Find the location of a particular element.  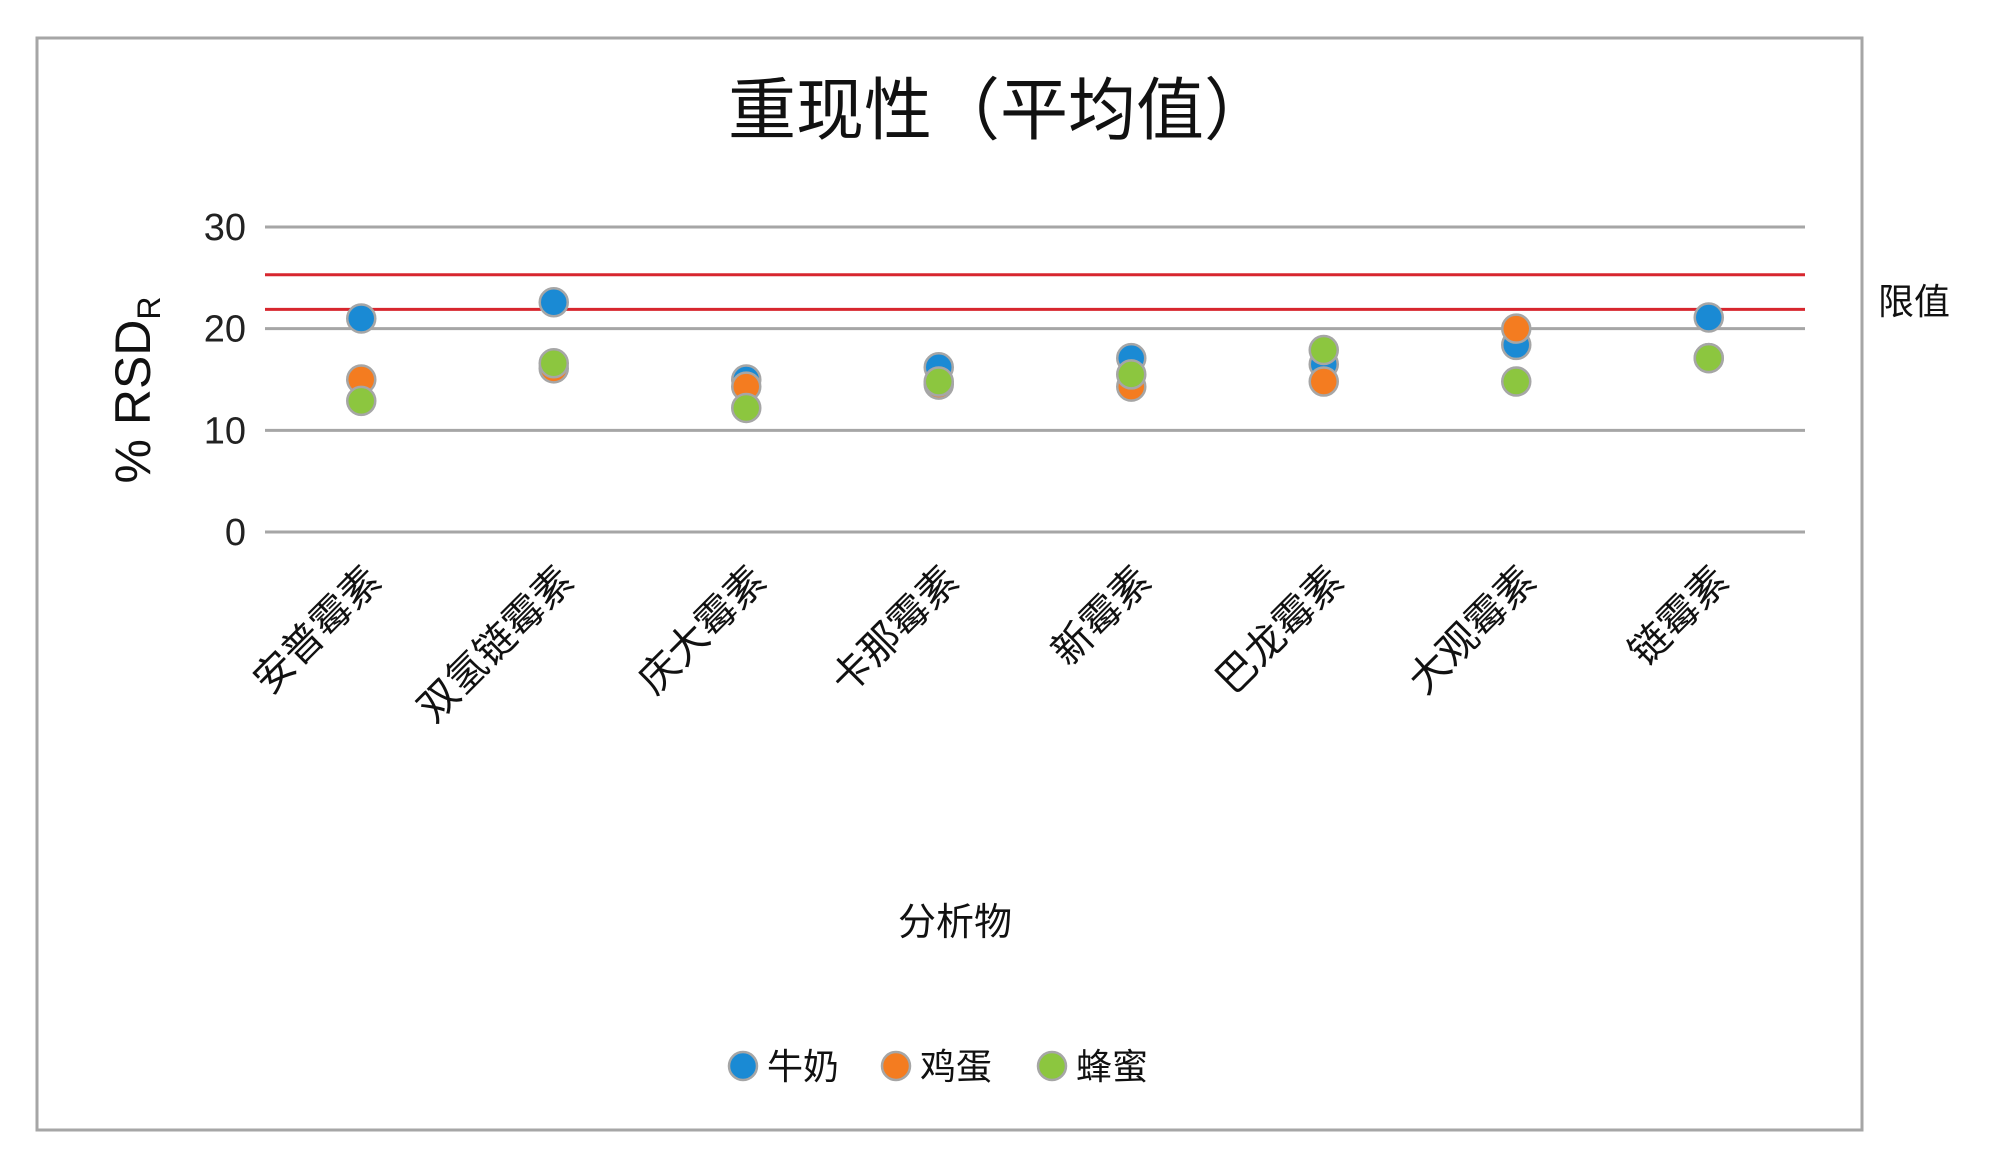

point-蜂蜜-新霉素 is located at coordinates (1131, 374).